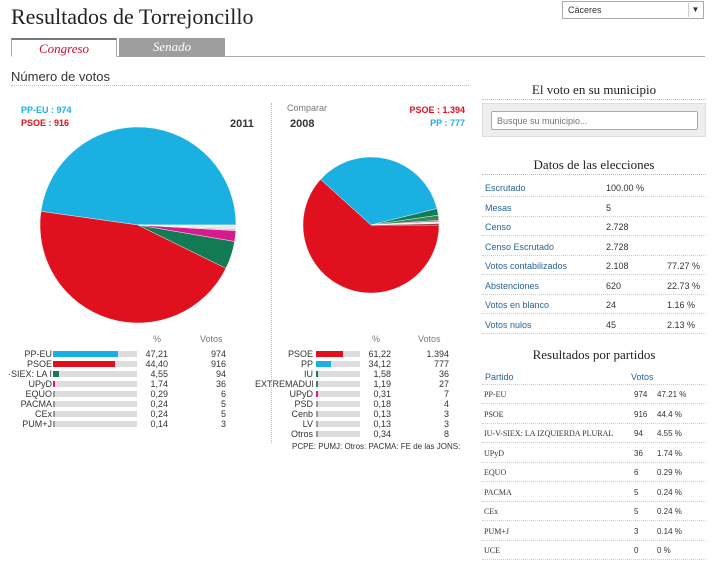 The image size is (727, 565). I want to click on resultados-party: PSOE, so click(494, 414).